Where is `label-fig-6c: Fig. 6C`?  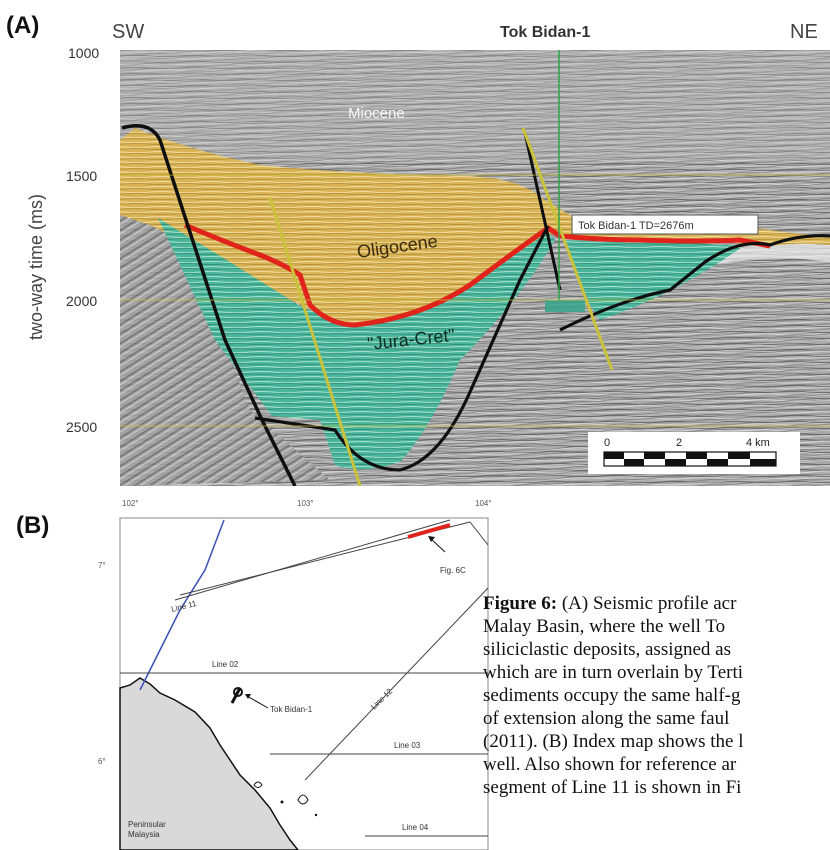
label-fig-6c: Fig. 6C is located at coordinates (453, 570).